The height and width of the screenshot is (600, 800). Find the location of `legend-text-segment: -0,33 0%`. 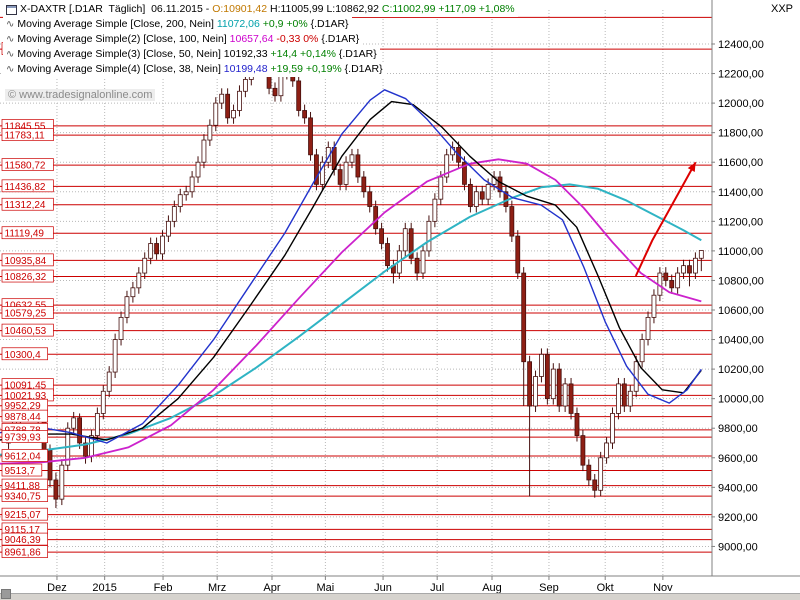

legend-text-segment: -0,33 0% is located at coordinates (299, 39).